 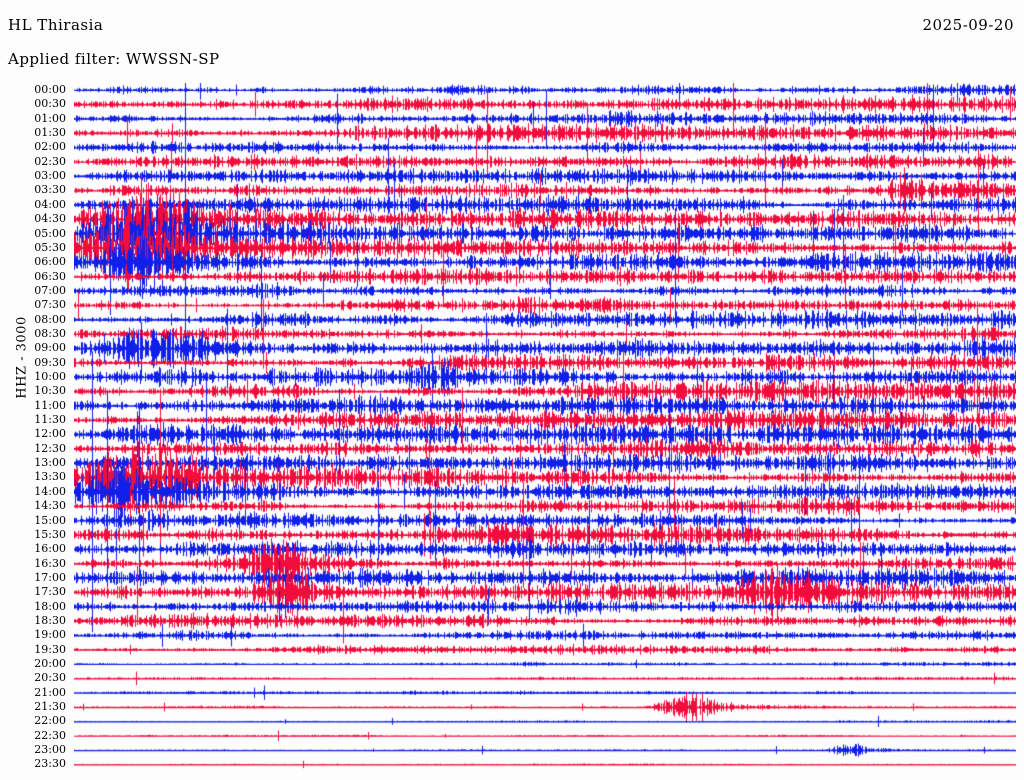 What do you see at coordinates (50, 764) in the screenshot?
I see `time-tick-2330: 23:30` at bounding box center [50, 764].